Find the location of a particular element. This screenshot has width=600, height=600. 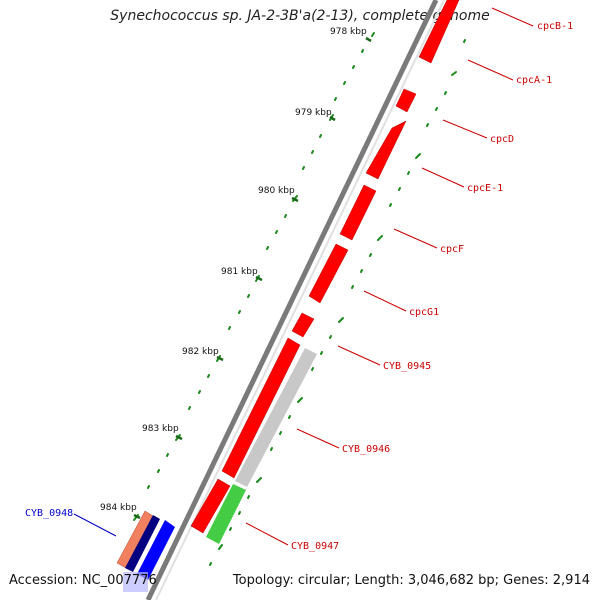

feature-gray is located at coordinates (276, 417).